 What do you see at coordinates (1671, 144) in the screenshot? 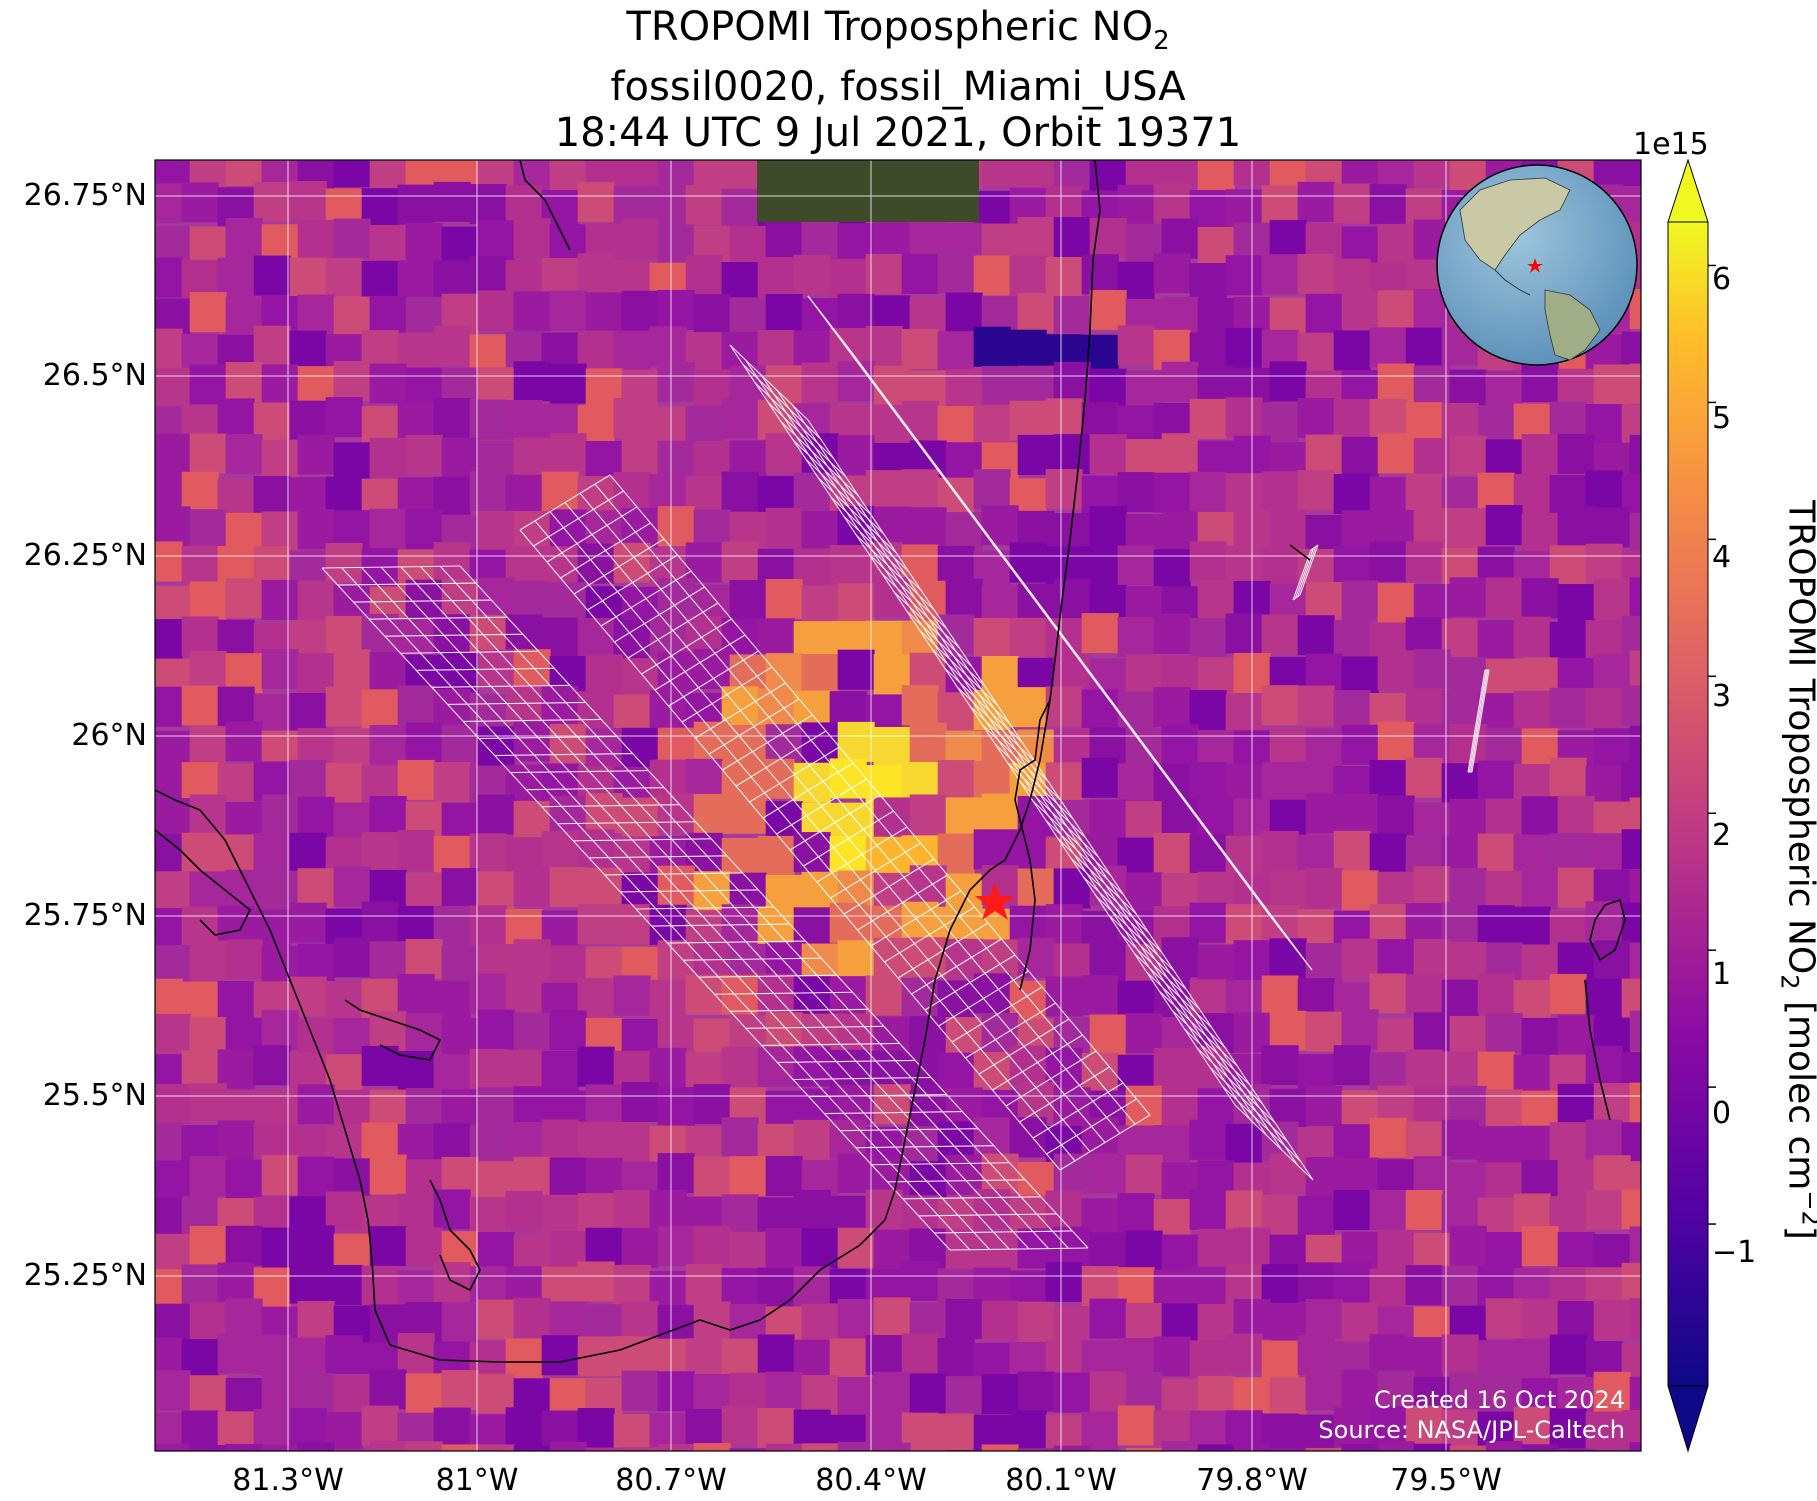
I see `colorbar-exponent: 1e15` at bounding box center [1671, 144].